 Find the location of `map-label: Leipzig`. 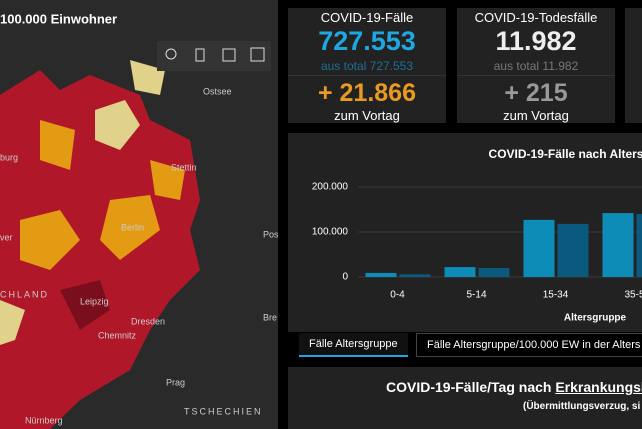

map-label: Leipzig is located at coordinates (94, 301).